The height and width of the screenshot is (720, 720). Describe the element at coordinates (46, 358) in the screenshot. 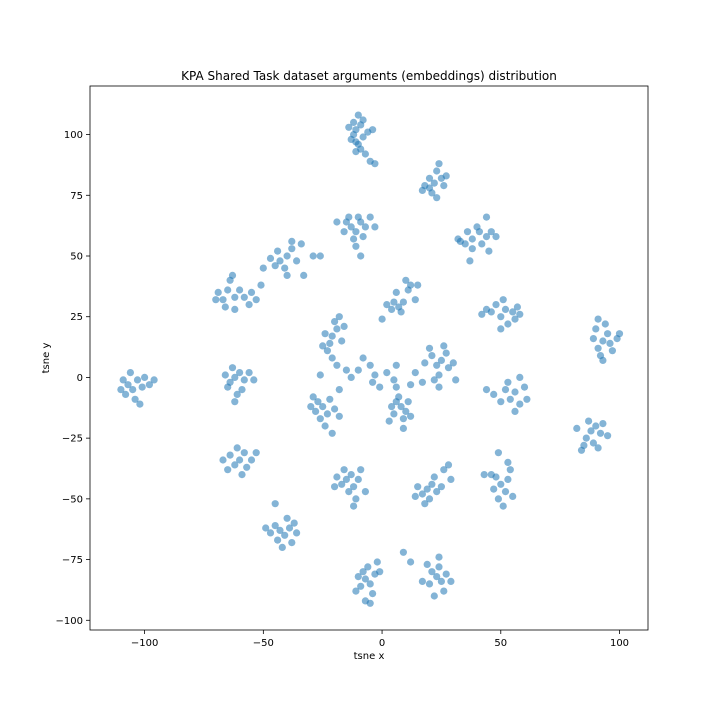

I see `y-axis-label: tsne y` at that location.